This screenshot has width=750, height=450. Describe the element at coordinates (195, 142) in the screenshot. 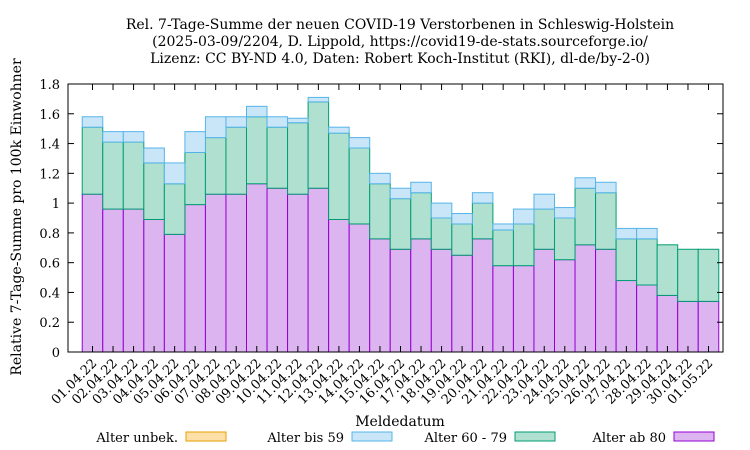

I see `bar-alter-bis-59-06.04.22` at that location.